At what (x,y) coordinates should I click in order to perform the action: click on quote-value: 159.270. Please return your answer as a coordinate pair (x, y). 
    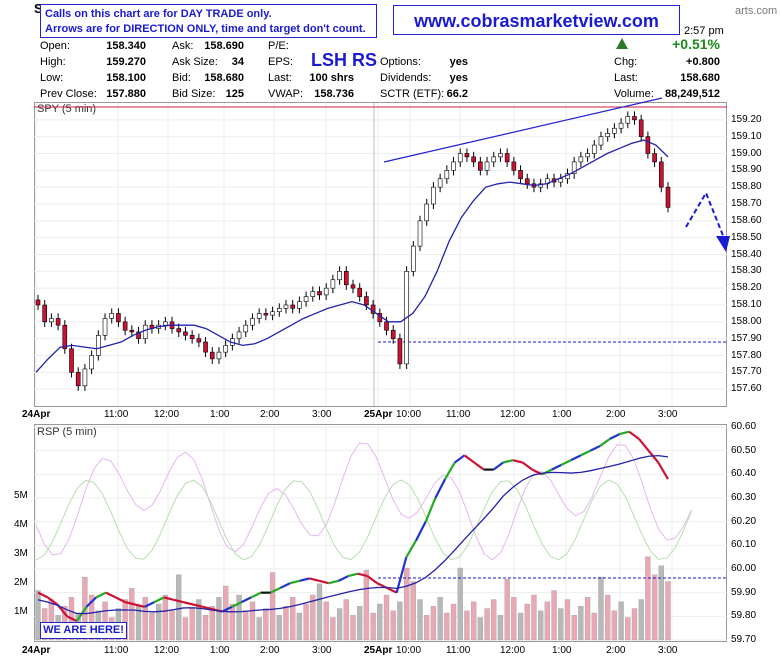
    Looking at the image, I should click on (126, 62).